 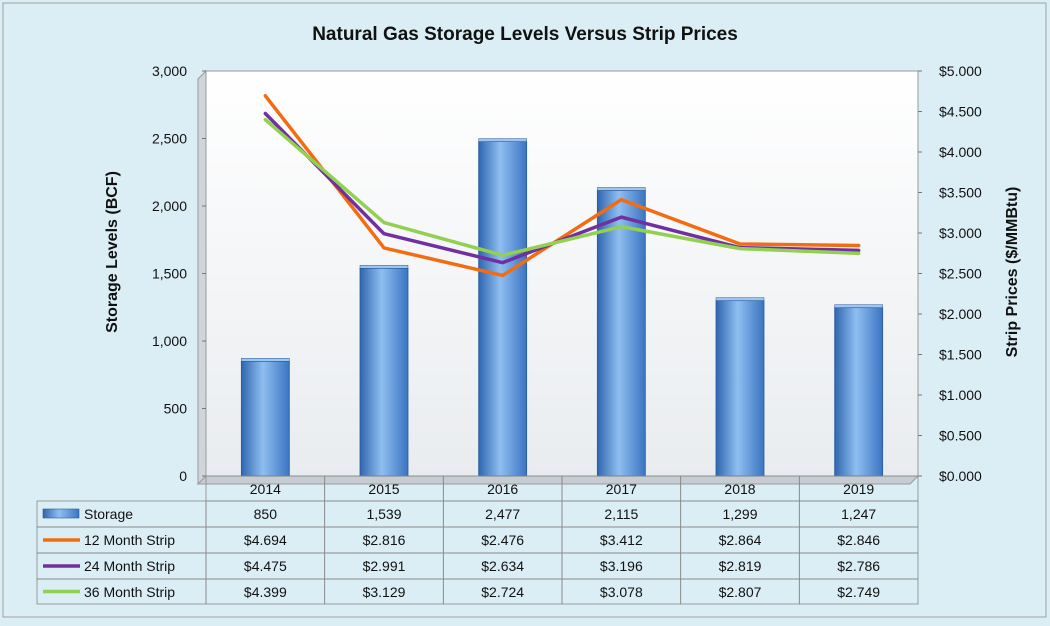 What do you see at coordinates (960, 112) in the screenshot?
I see `right-tick-label: $4.500` at bounding box center [960, 112].